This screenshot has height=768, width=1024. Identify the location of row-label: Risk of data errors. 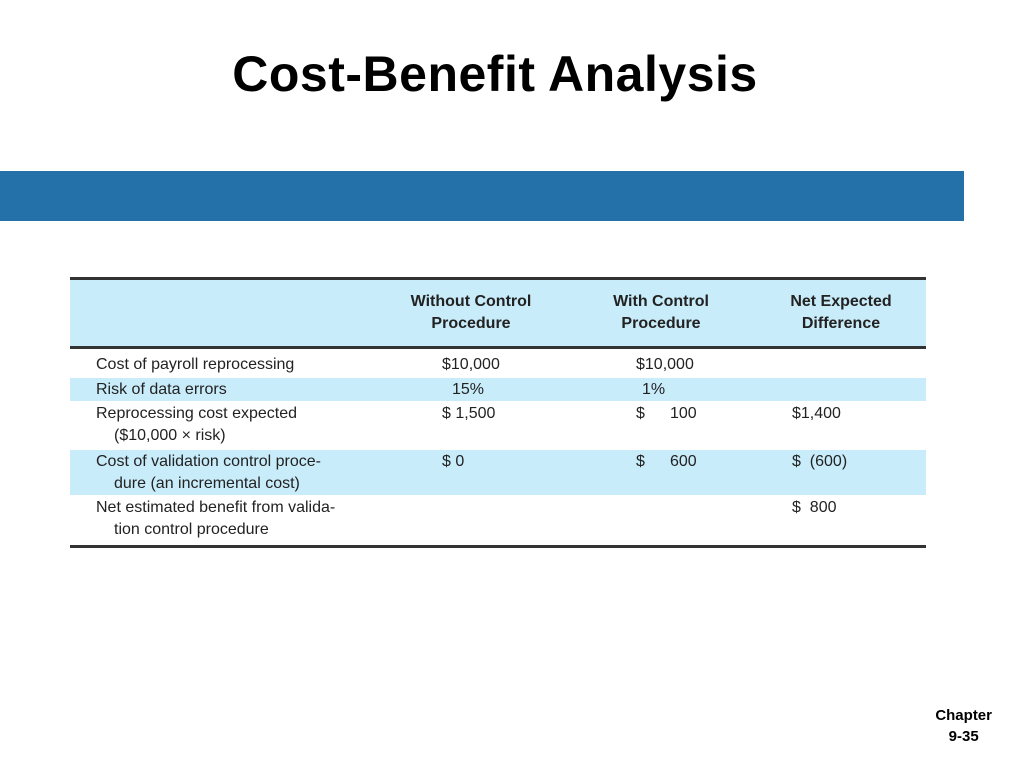
(223, 389).